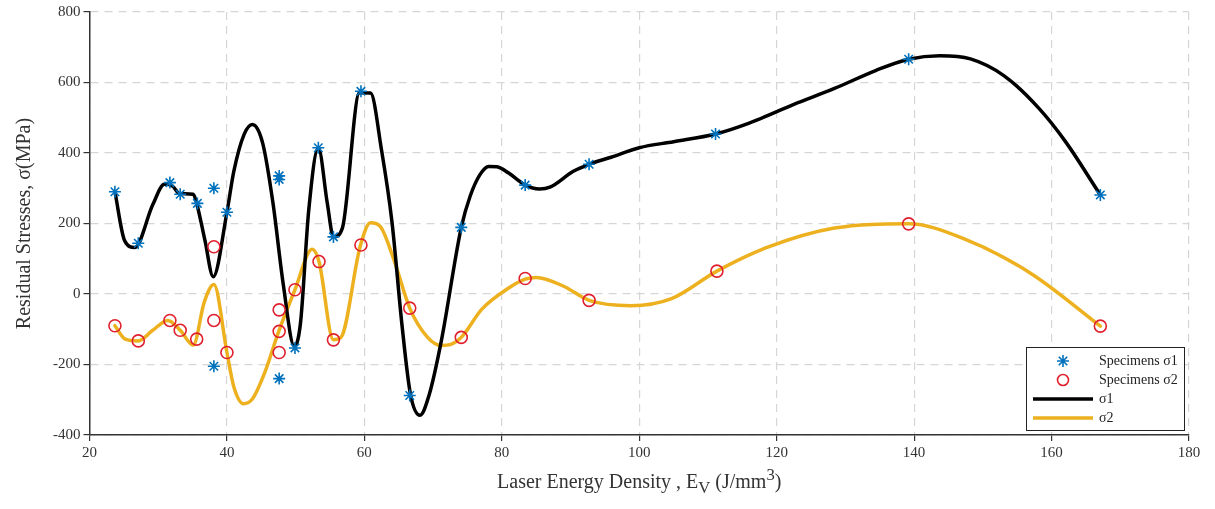 This screenshot has height=509, width=1215. I want to click on y-tick-label: -200, so click(67, 363).